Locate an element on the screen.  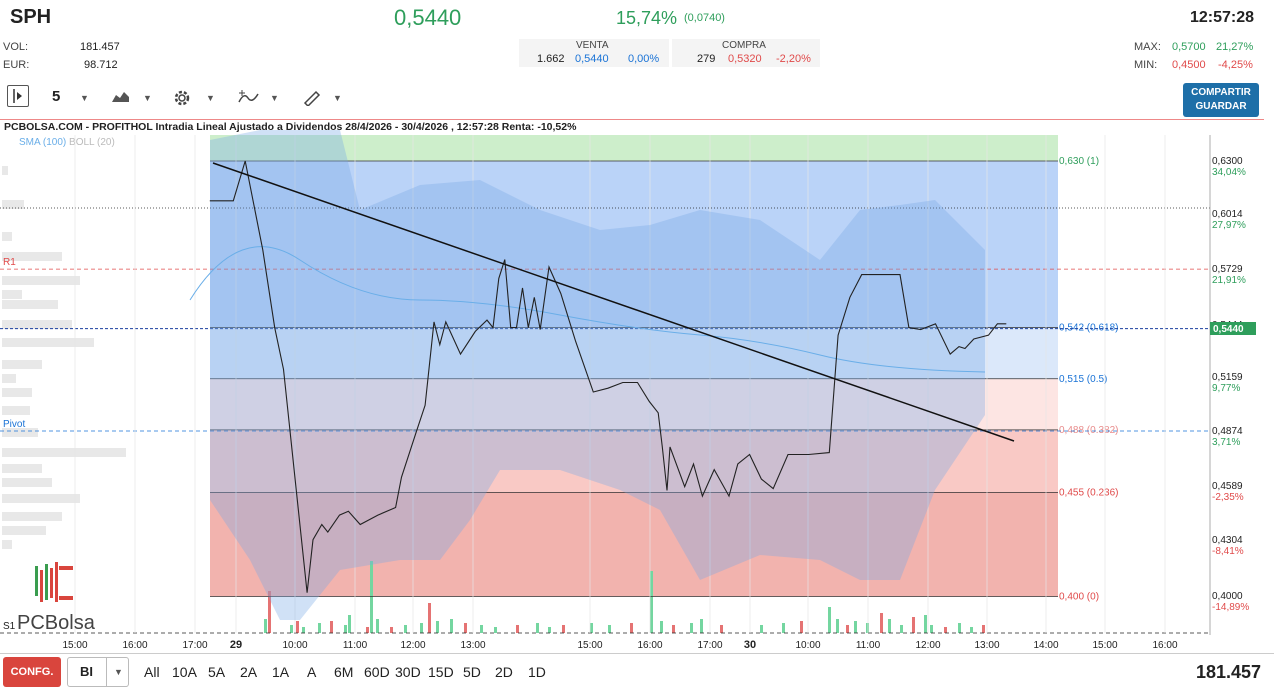
y-pct-tick-4: 9,77% is located at coordinates (1226, 388).